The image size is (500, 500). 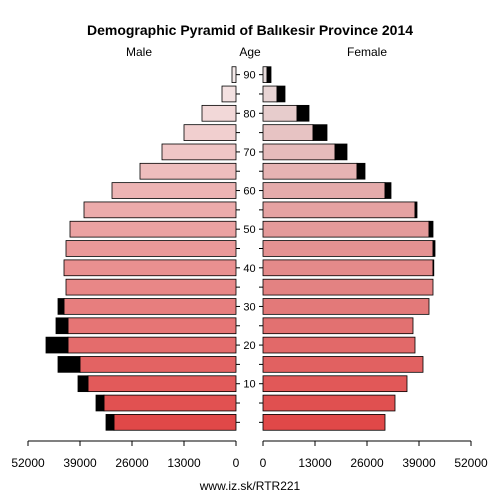 What do you see at coordinates (250, 486) in the screenshot?
I see `source-footer: www.iz.sk/RTR221` at bounding box center [250, 486].